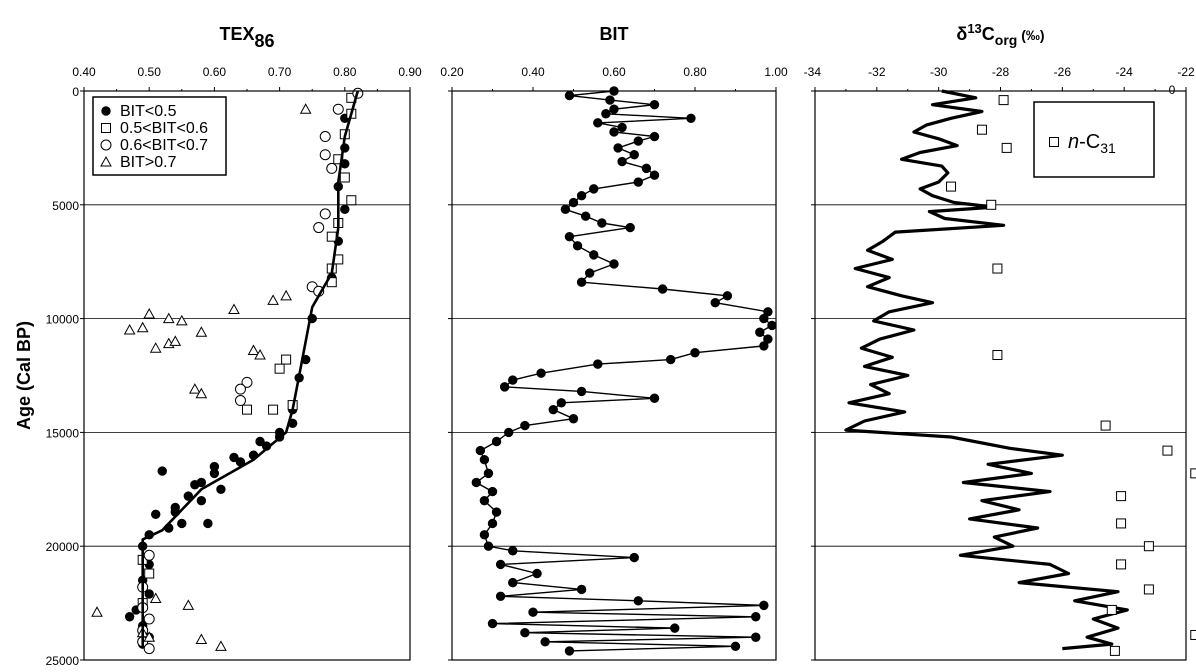 Image resolution: width=1196 pixels, height=672 pixels. I want to click on y-tick-label: 25000, so click(63, 660).